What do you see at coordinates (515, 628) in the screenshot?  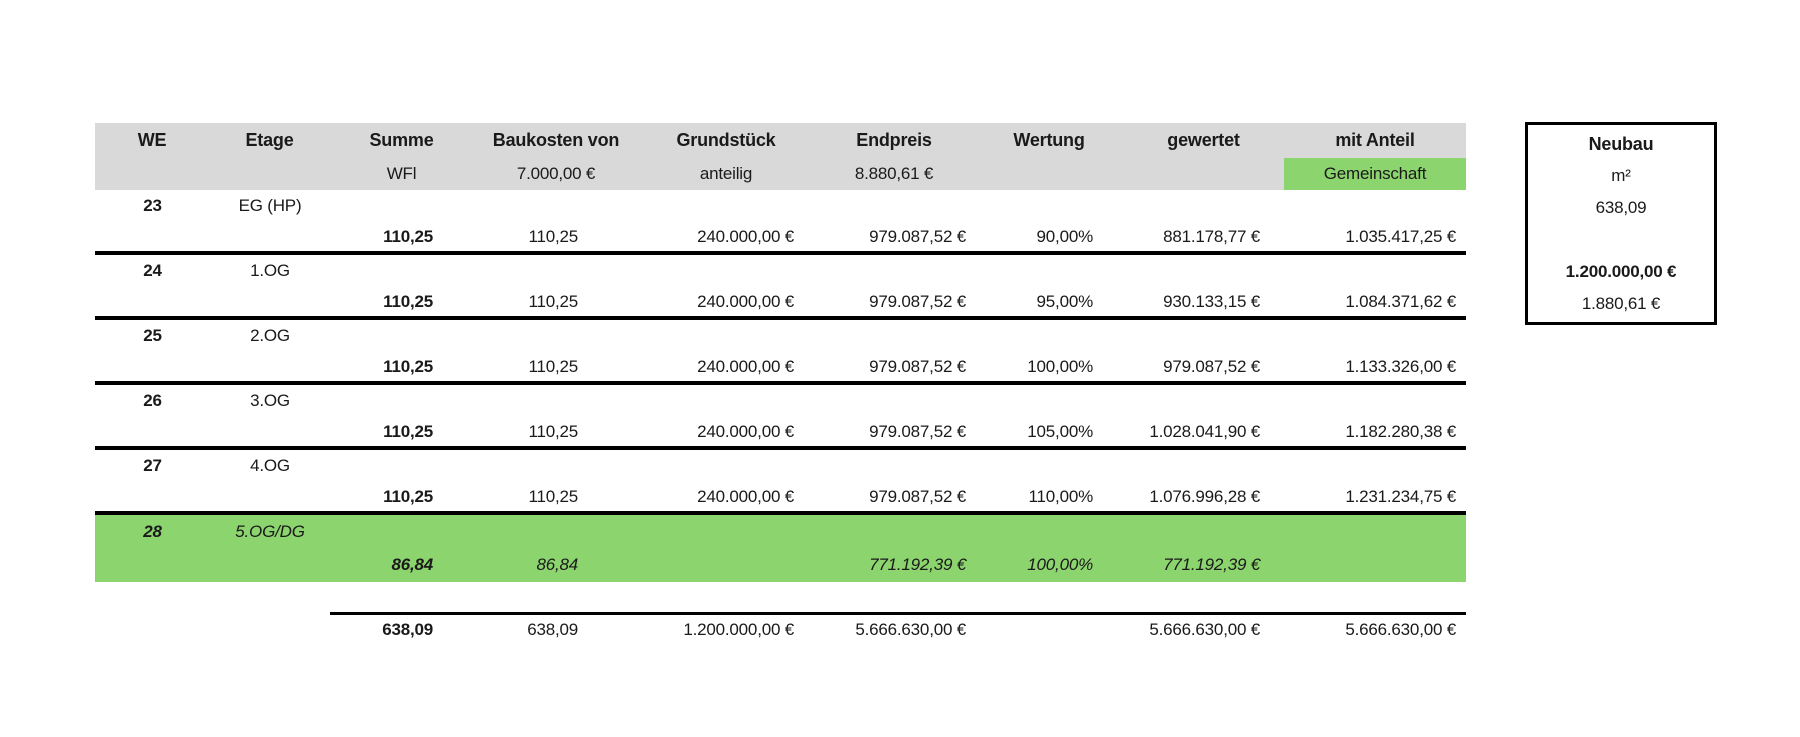 I see `total-baukosten: 638,09` at bounding box center [515, 628].